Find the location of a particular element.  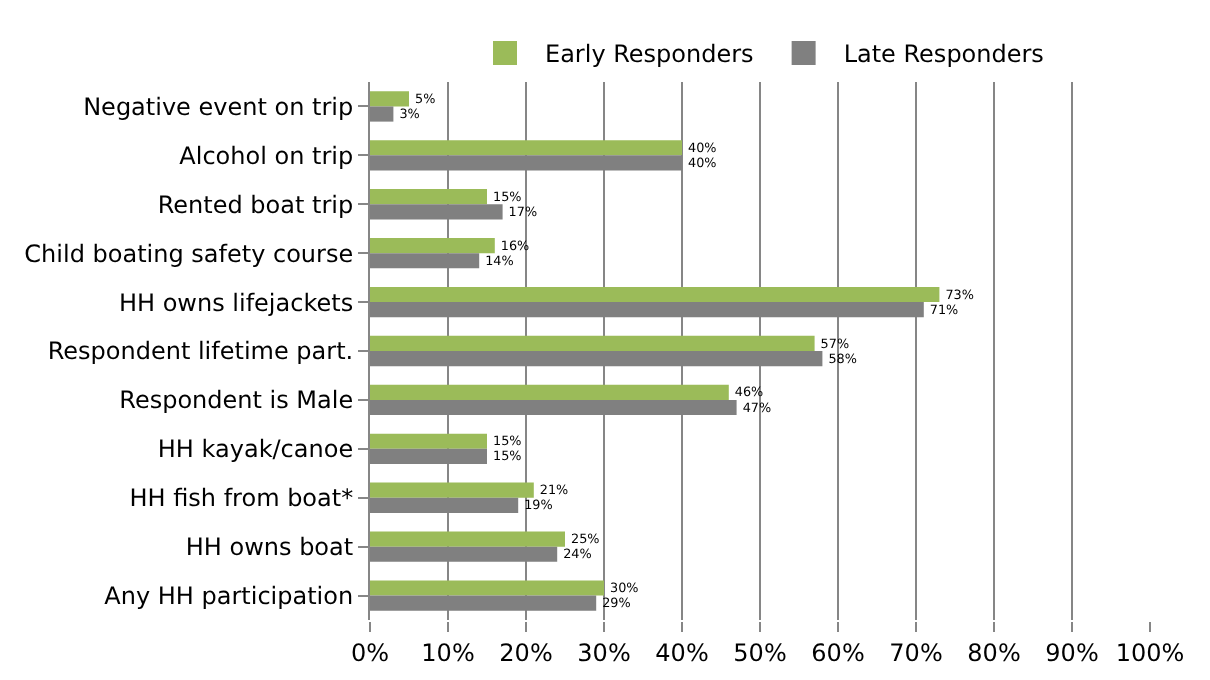

y-tick-label: Rented boat trip is located at coordinates (255, 204).